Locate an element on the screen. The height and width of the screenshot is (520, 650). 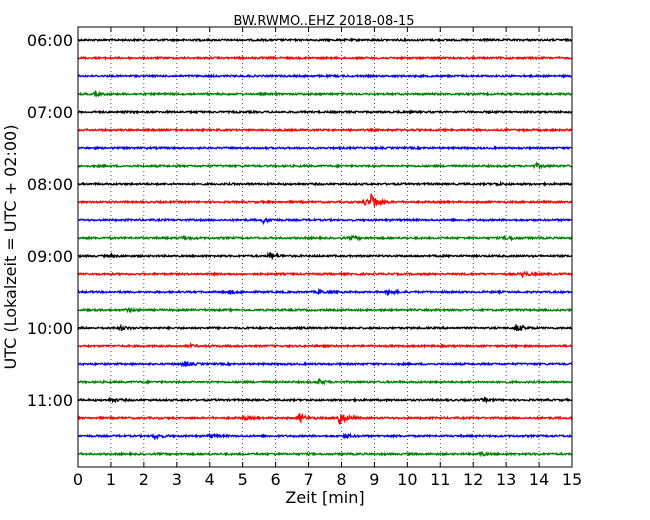
x-axis-label: Zeit [min] is located at coordinates (324, 497).